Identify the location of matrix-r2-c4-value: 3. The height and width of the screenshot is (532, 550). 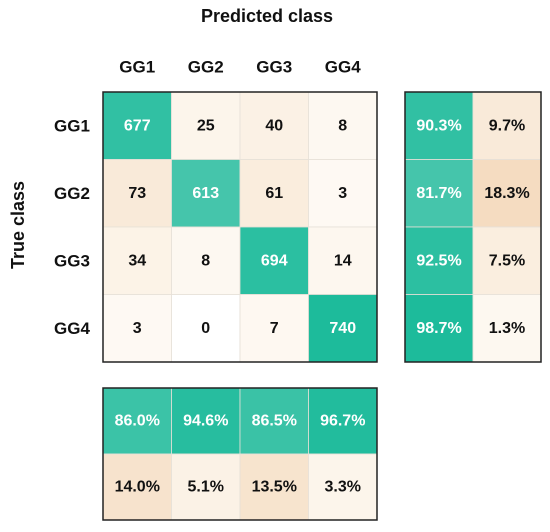
(342, 193).